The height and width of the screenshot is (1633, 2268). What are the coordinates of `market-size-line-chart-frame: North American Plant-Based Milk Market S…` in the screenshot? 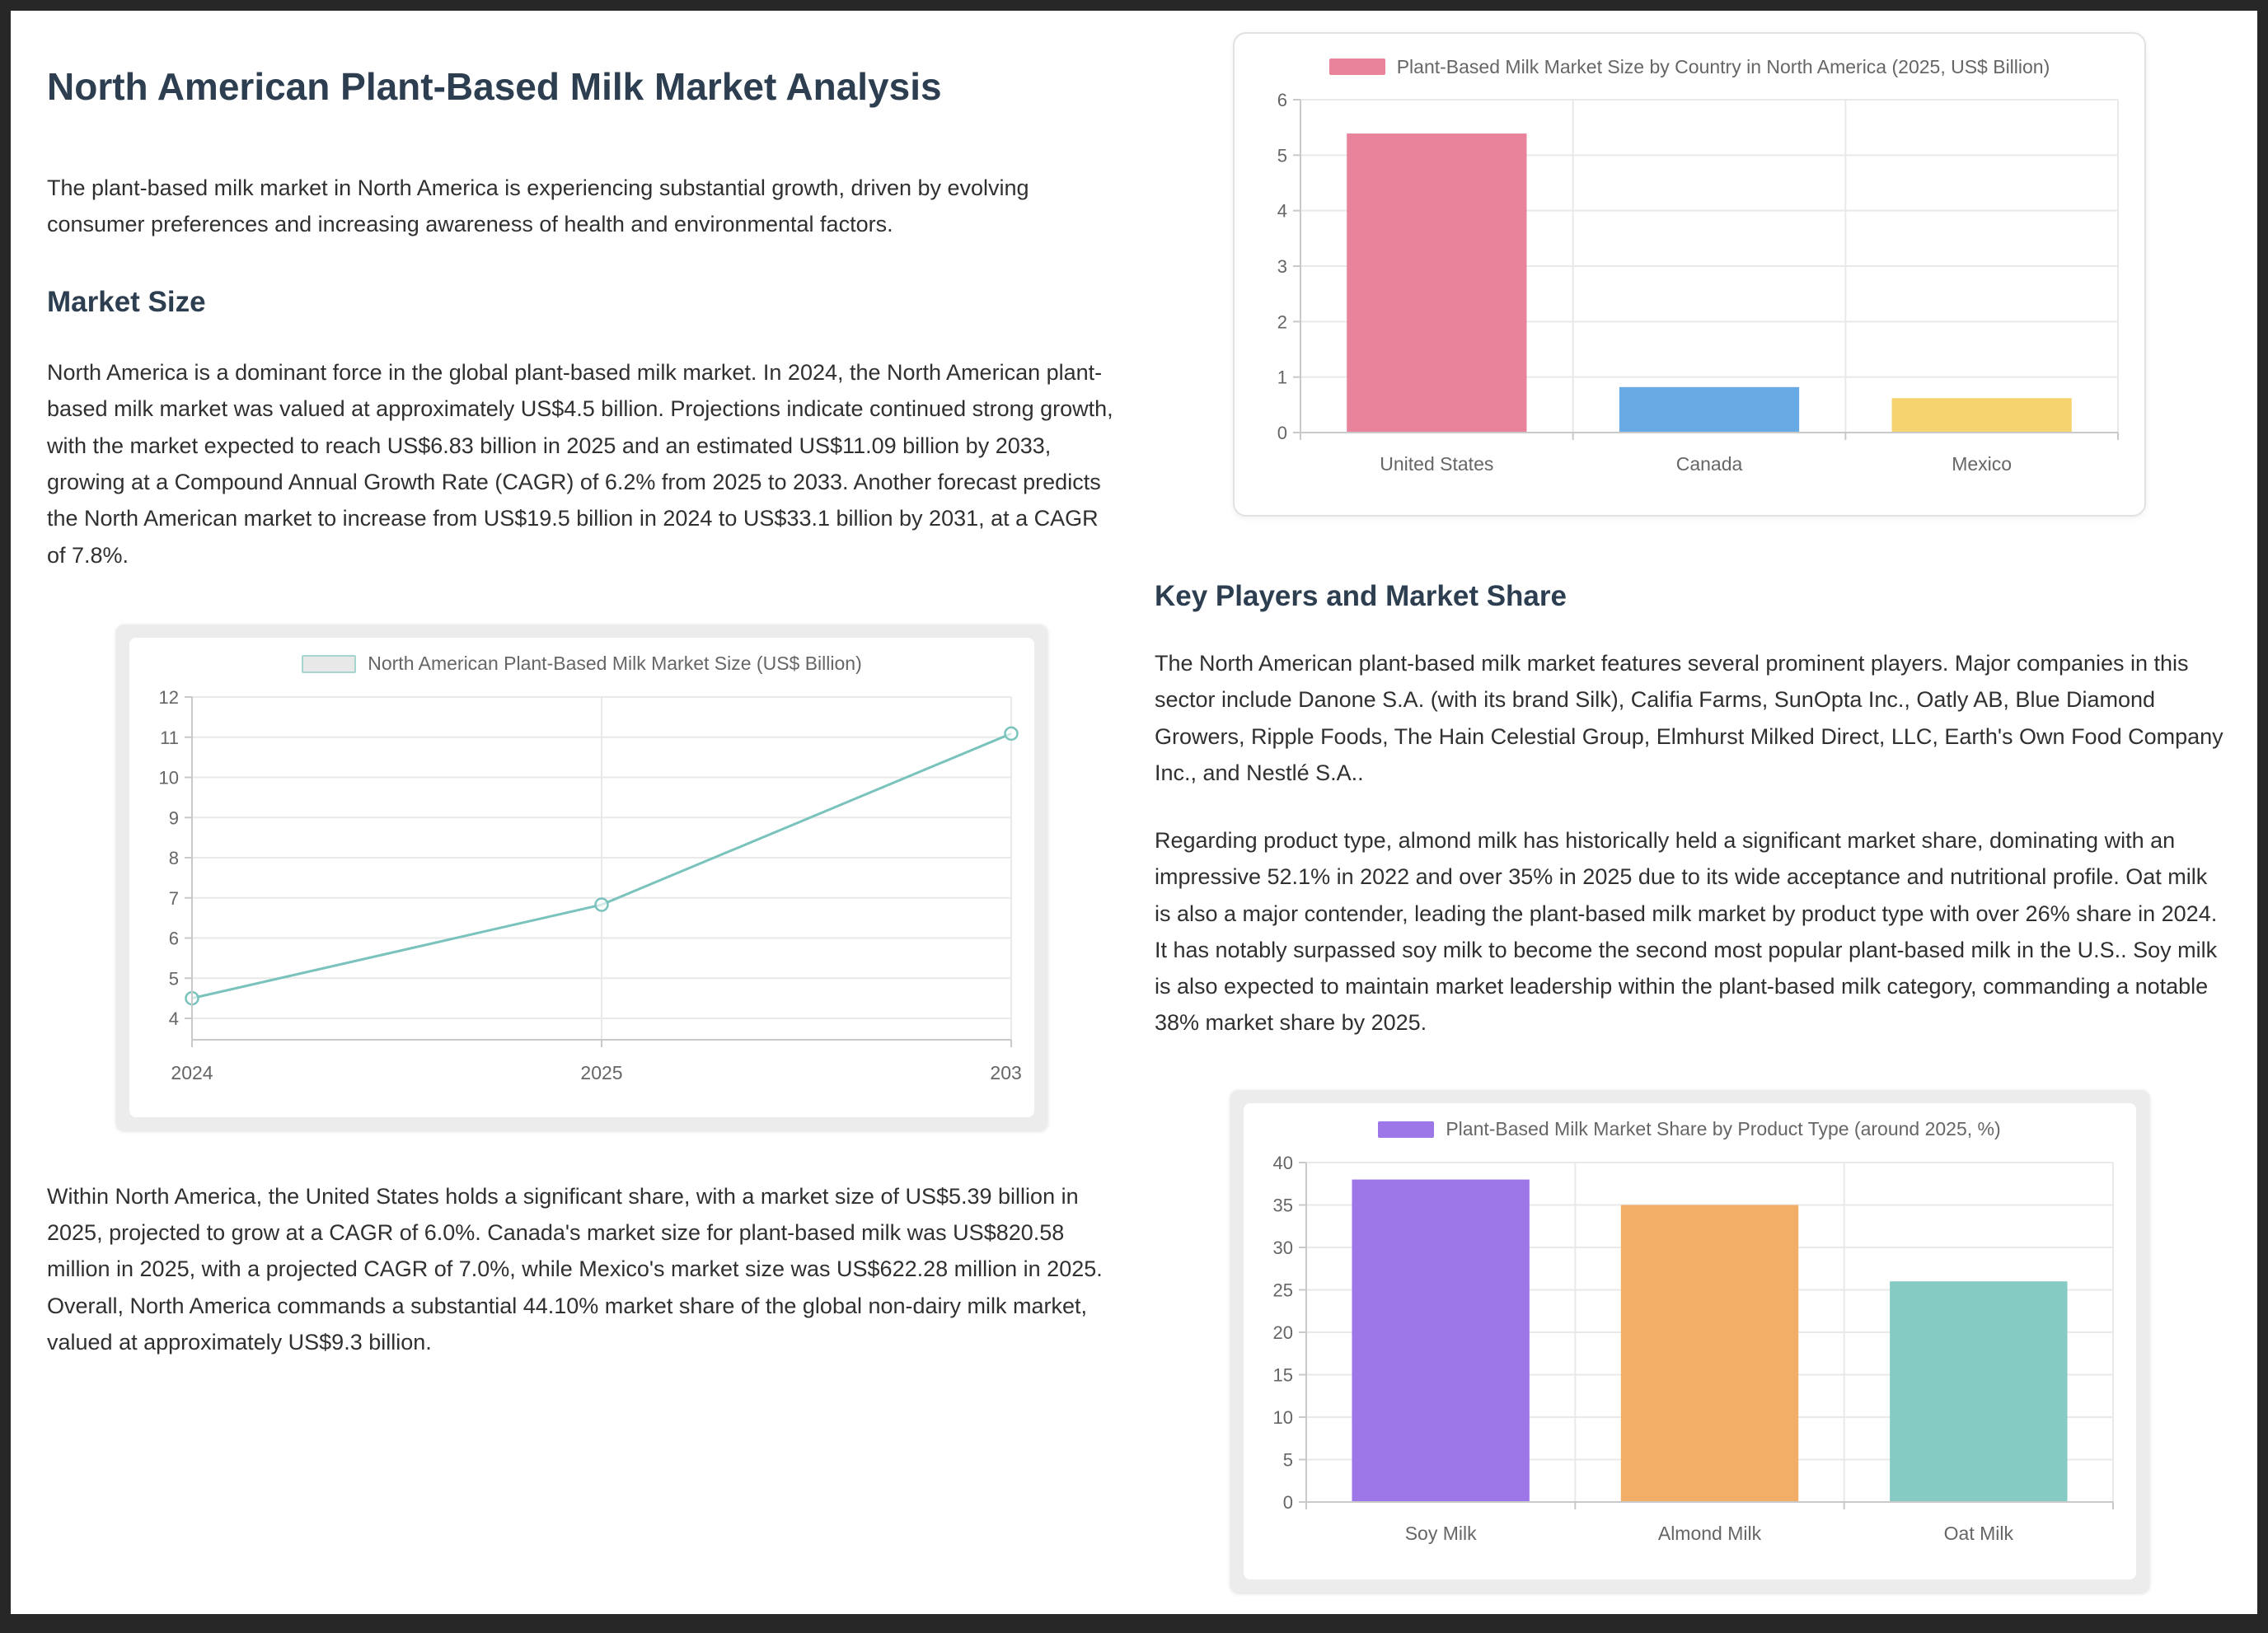 It's located at (581, 877).